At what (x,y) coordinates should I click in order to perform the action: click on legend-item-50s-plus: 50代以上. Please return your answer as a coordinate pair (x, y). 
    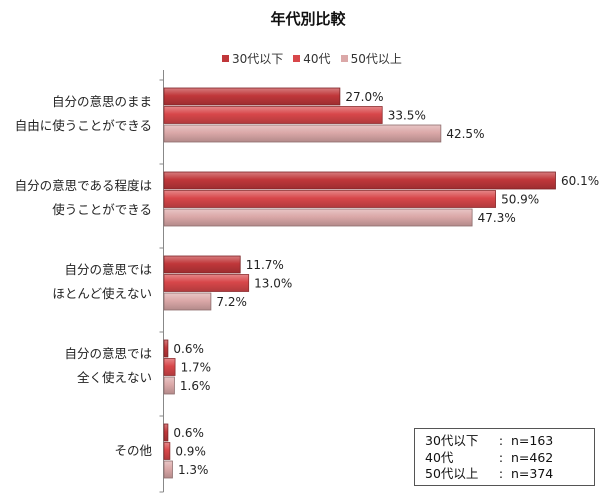
    Looking at the image, I should click on (371, 58).